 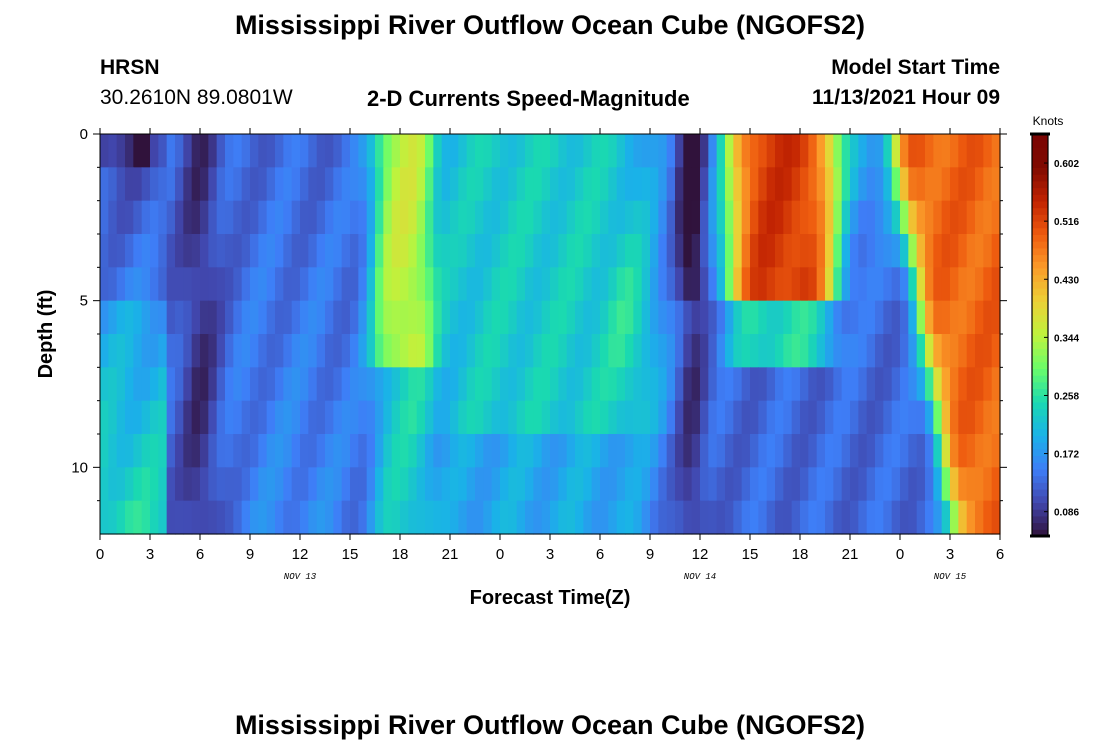 What do you see at coordinates (200, 554) in the screenshot?
I see `x-tick-label: 6` at bounding box center [200, 554].